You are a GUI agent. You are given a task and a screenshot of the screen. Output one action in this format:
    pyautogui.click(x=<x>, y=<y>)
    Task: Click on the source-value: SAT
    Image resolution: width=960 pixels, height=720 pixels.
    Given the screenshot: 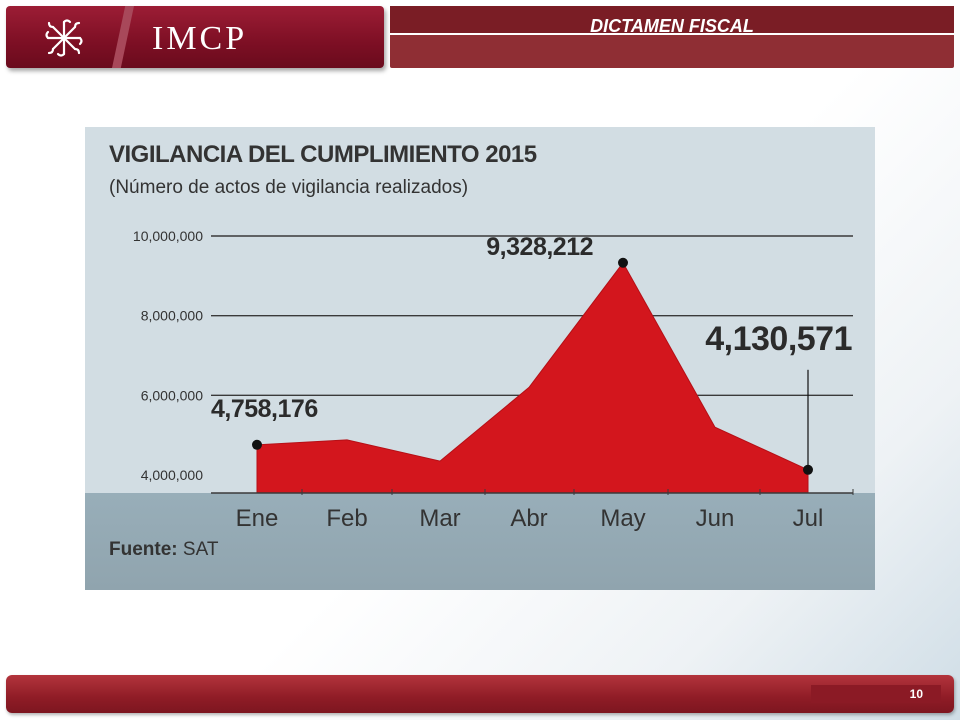 What is the action you would take?
    pyautogui.click(x=200, y=549)
    